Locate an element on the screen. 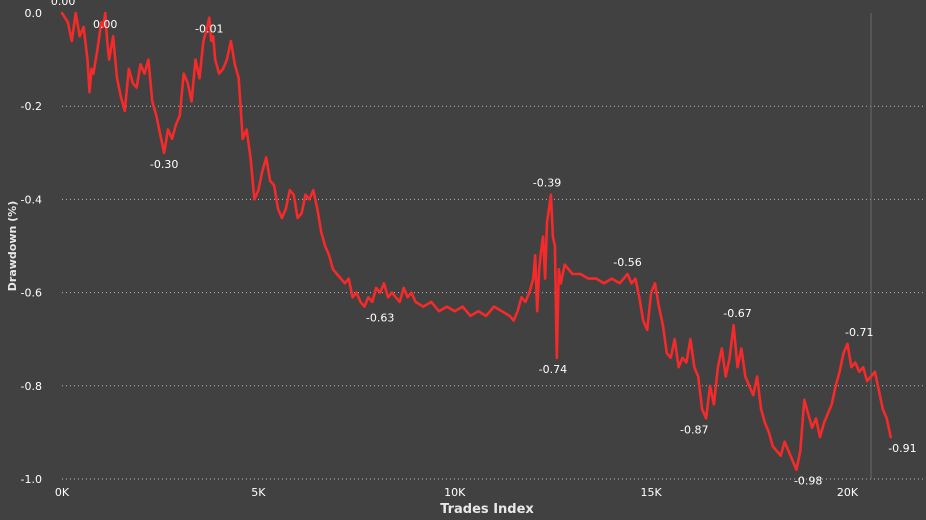 Image resolution: width=926 pixels, height=520 pixels. data-label: -0.98 is located at coordinates (808, 481).